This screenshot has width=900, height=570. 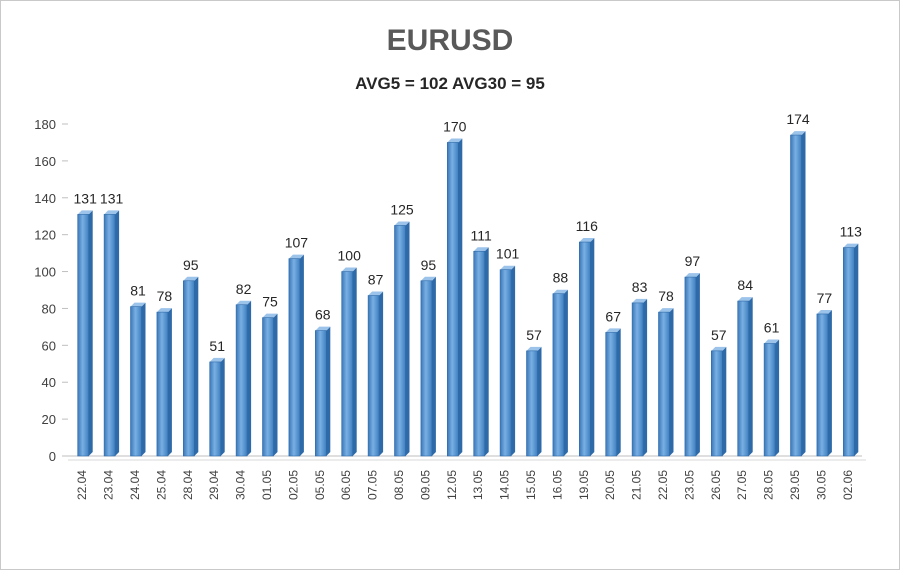 I want to click on x-tick-label: 28.05, so click(x=769, y=485).